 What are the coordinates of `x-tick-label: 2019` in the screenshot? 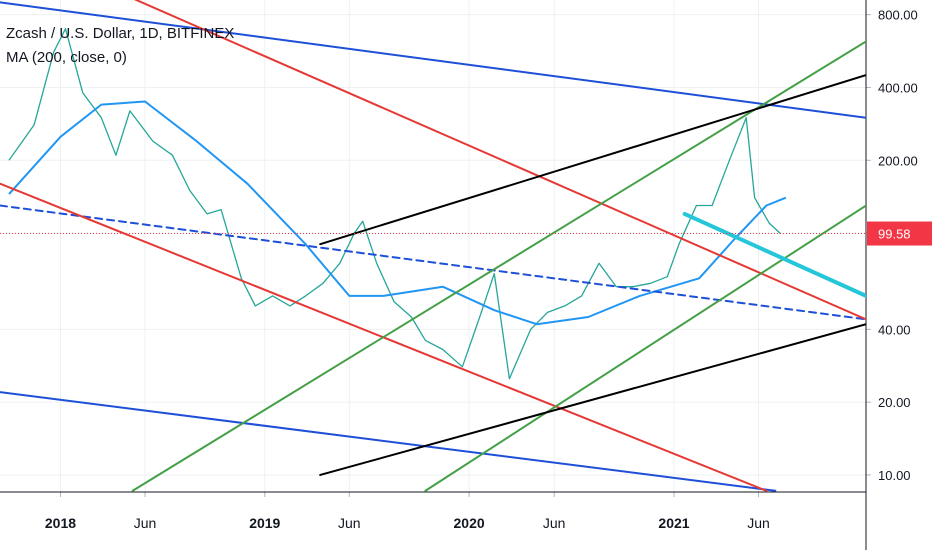 It's located at (264, 523).